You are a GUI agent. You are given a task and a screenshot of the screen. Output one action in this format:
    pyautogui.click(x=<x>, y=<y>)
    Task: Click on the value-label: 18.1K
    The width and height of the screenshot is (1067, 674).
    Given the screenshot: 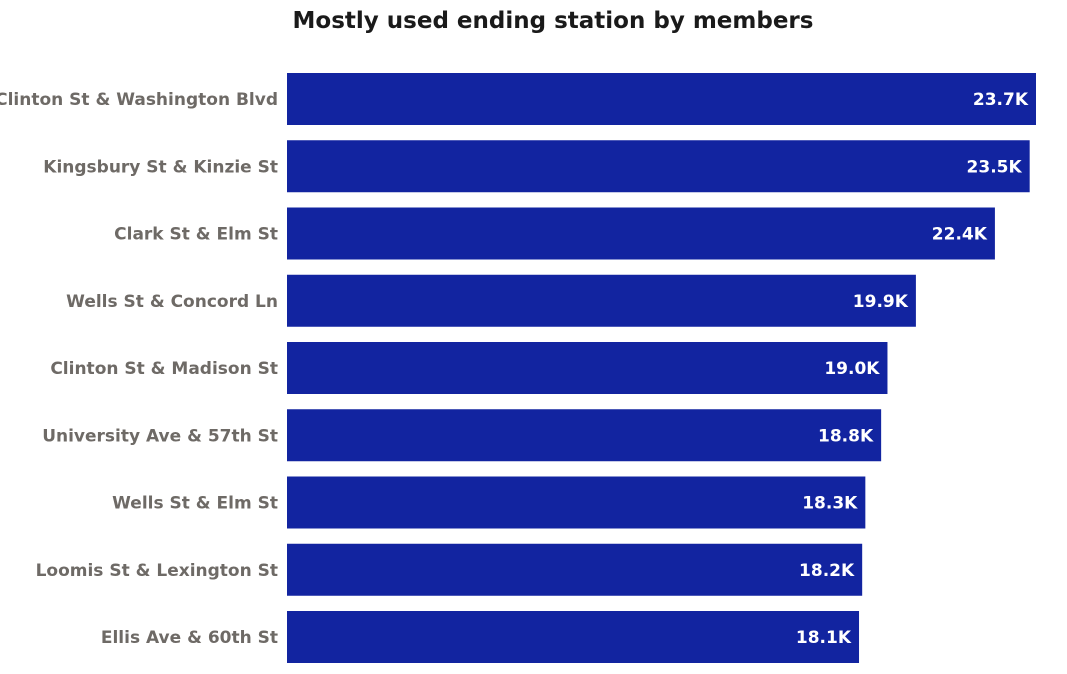 What is the action you would take?
    pyautogui.click(x=824, y=638)
    